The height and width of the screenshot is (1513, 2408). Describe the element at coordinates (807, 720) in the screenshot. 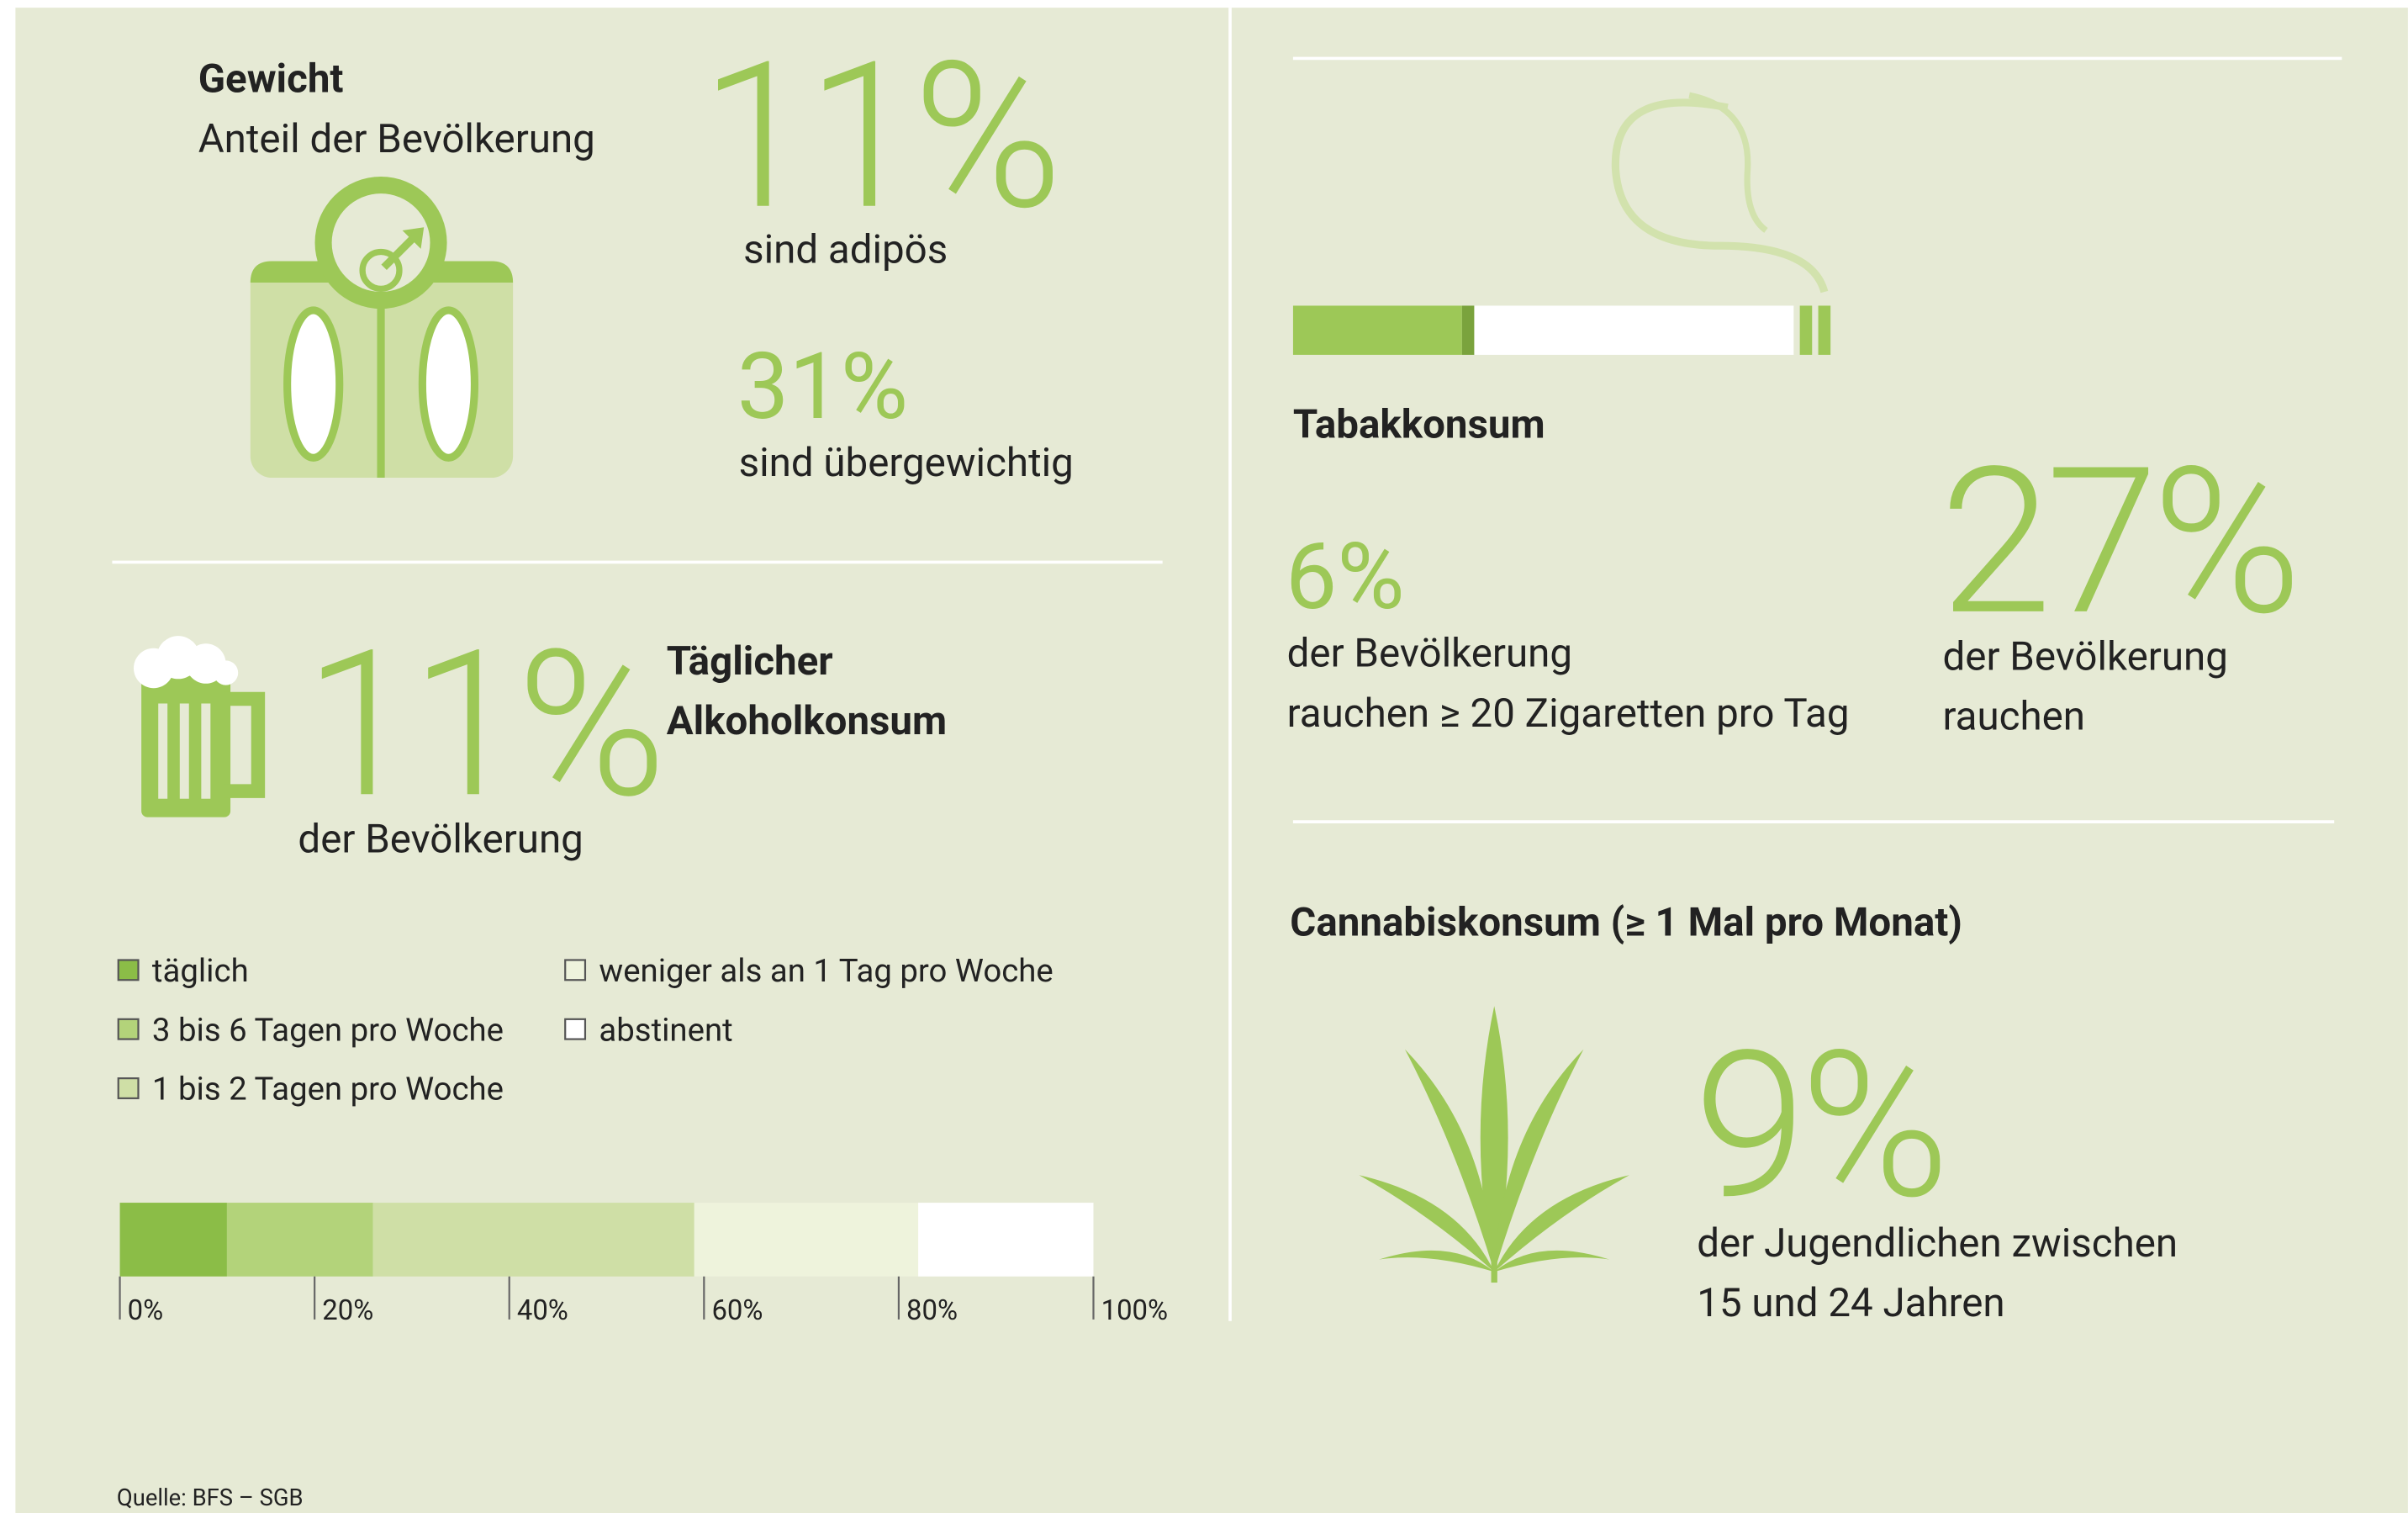

I see `title: Alkoholkonsum` at that location.